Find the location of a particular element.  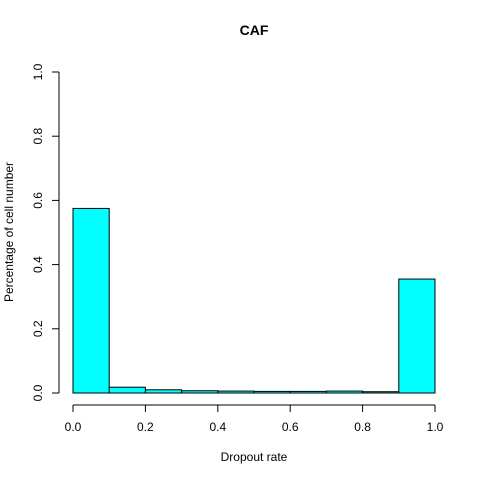

chart-title: CAF is located at coordinates (254, 30).